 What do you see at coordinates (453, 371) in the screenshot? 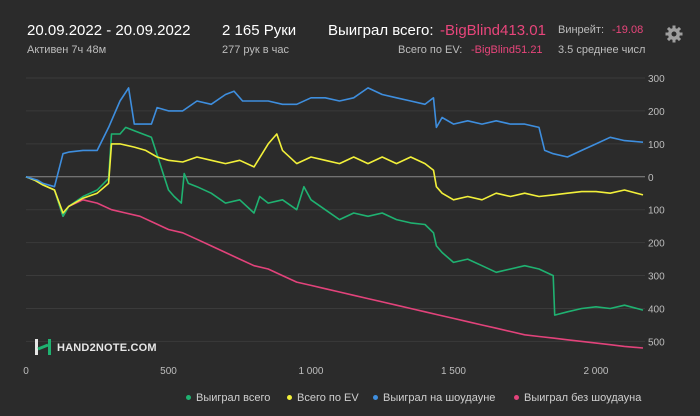
I see `x-tick-label: 1 500` at bounding box center [453, 371].